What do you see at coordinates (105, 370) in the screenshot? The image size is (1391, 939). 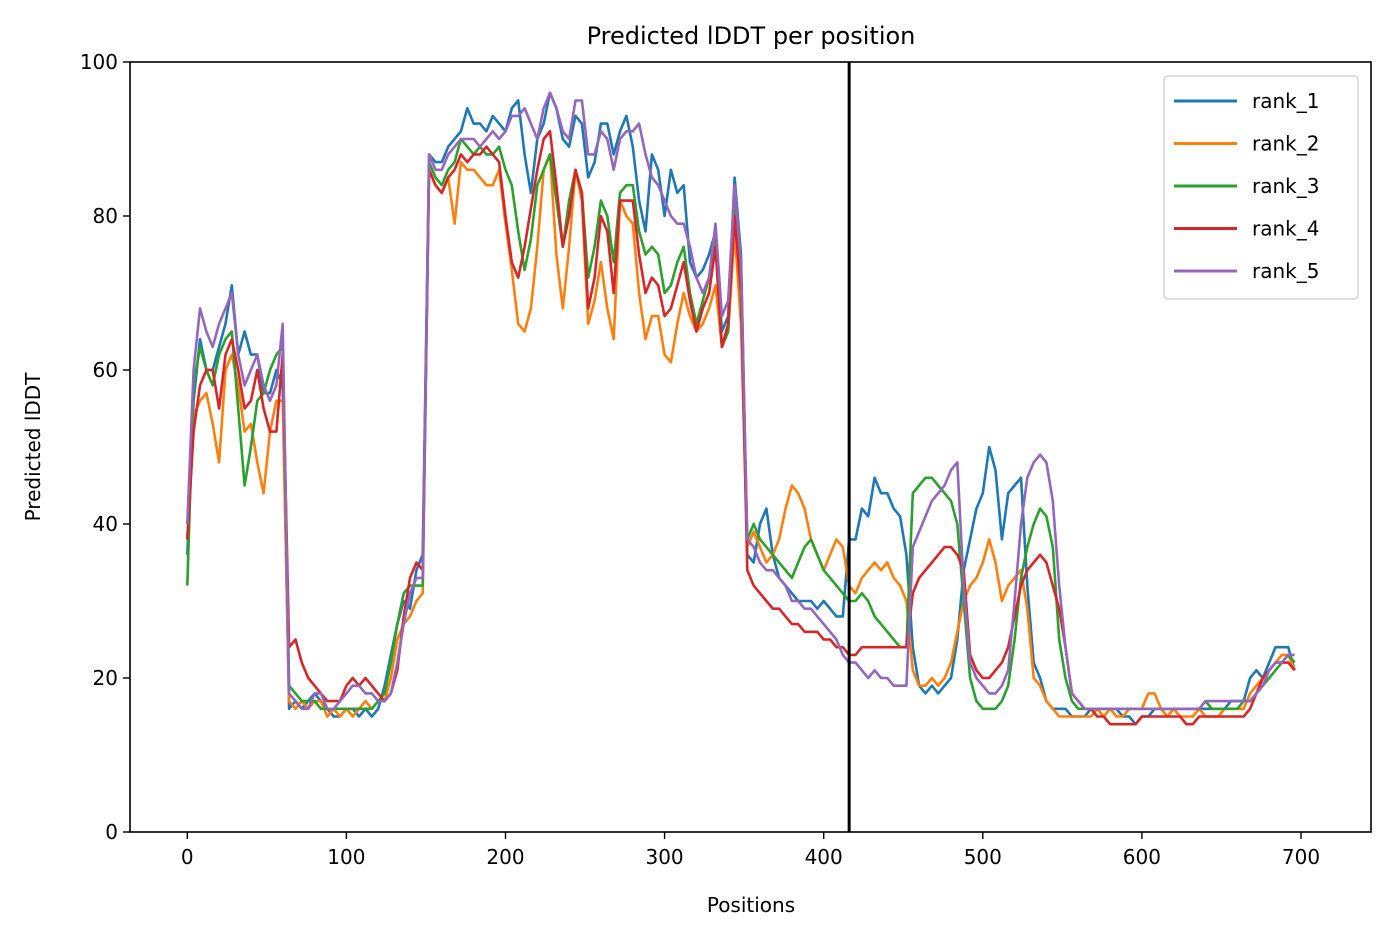 I see `y-tick-label: 60` at bounding box center [105, 370].